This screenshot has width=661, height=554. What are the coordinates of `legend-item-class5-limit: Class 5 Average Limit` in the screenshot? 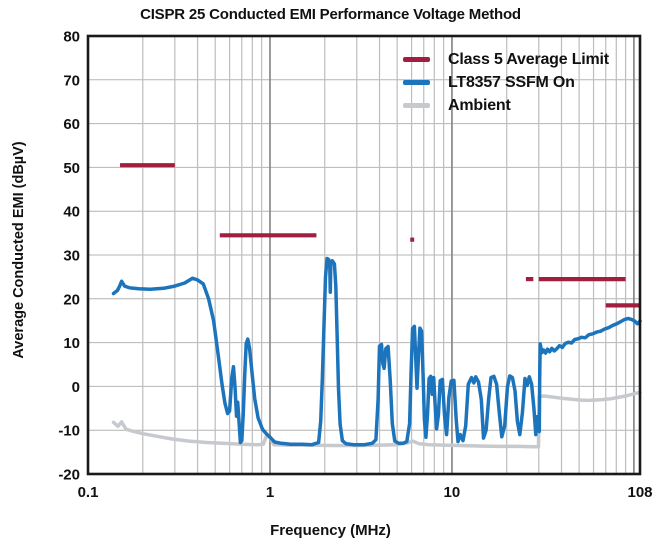 It's located at (506, 59).